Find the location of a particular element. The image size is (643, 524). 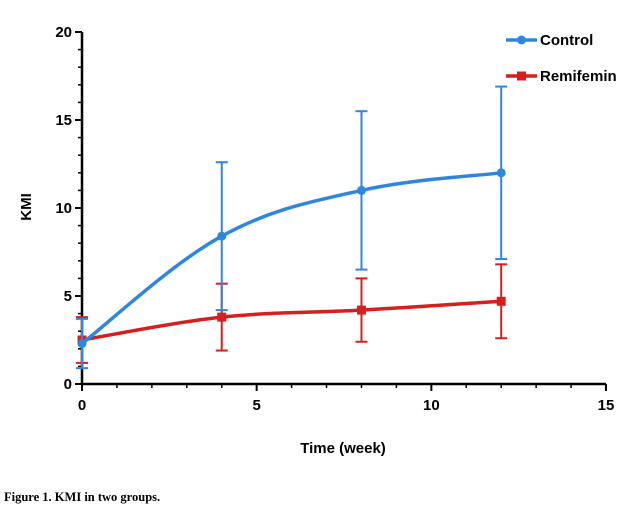

x-tick-label: 5 is located at coordinates (256, 405).